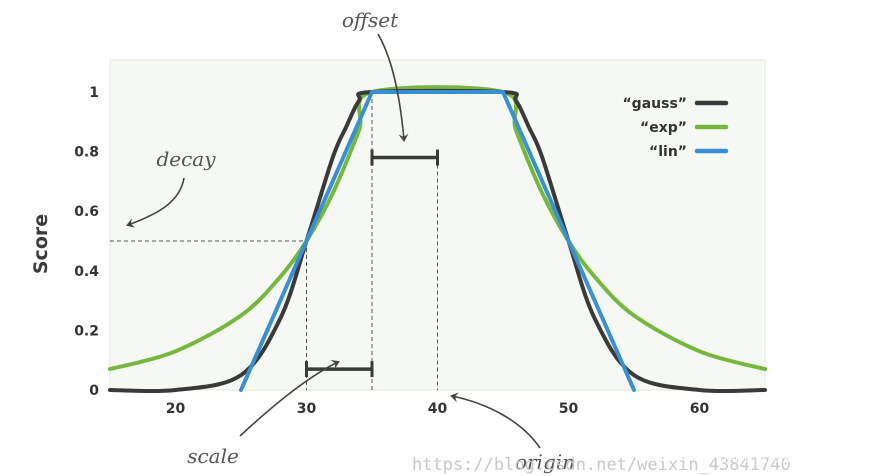 The height and width of the screenshot is (476, 891). I want to click on range-brackets, so click(372, 263).